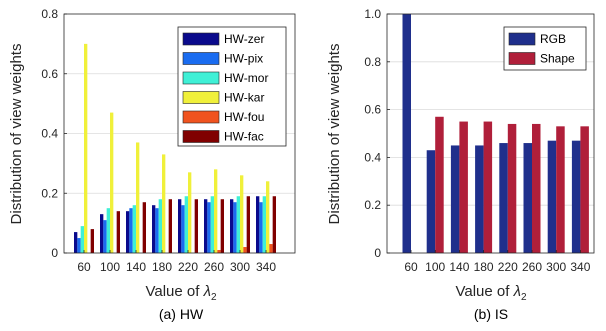 The width and height of the screenshot is (606, 331). I want to click on legend-swatch-hw-kar, so click(201, 97).